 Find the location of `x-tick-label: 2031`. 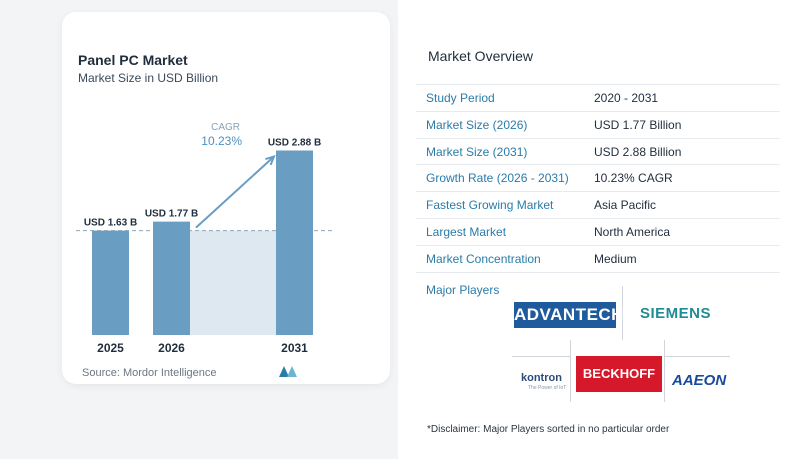

x-tick-label: 2031 is located at coordinates (294, 348).